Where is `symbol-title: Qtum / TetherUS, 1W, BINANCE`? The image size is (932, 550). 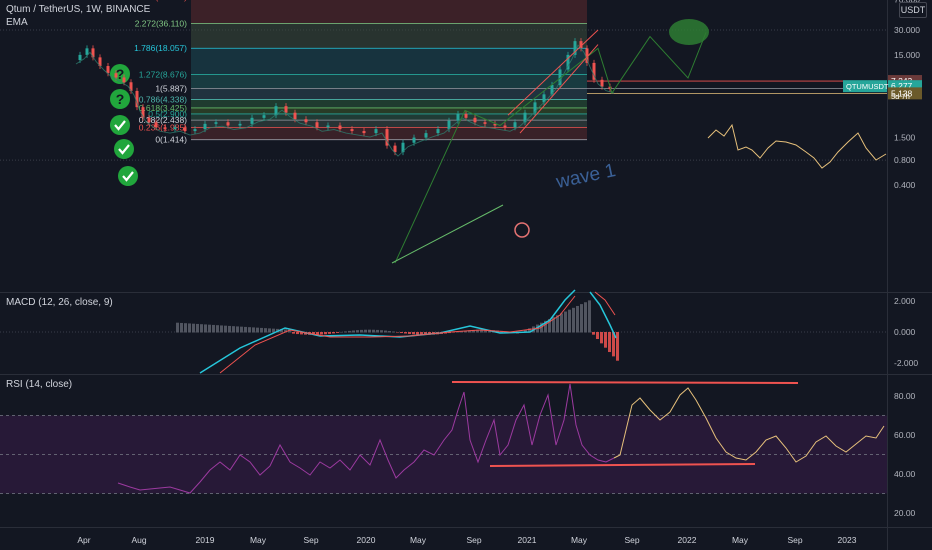
symbol-title: Qtum / TetherUS, 1W, BINANCE is located at coordinates (78, 9).